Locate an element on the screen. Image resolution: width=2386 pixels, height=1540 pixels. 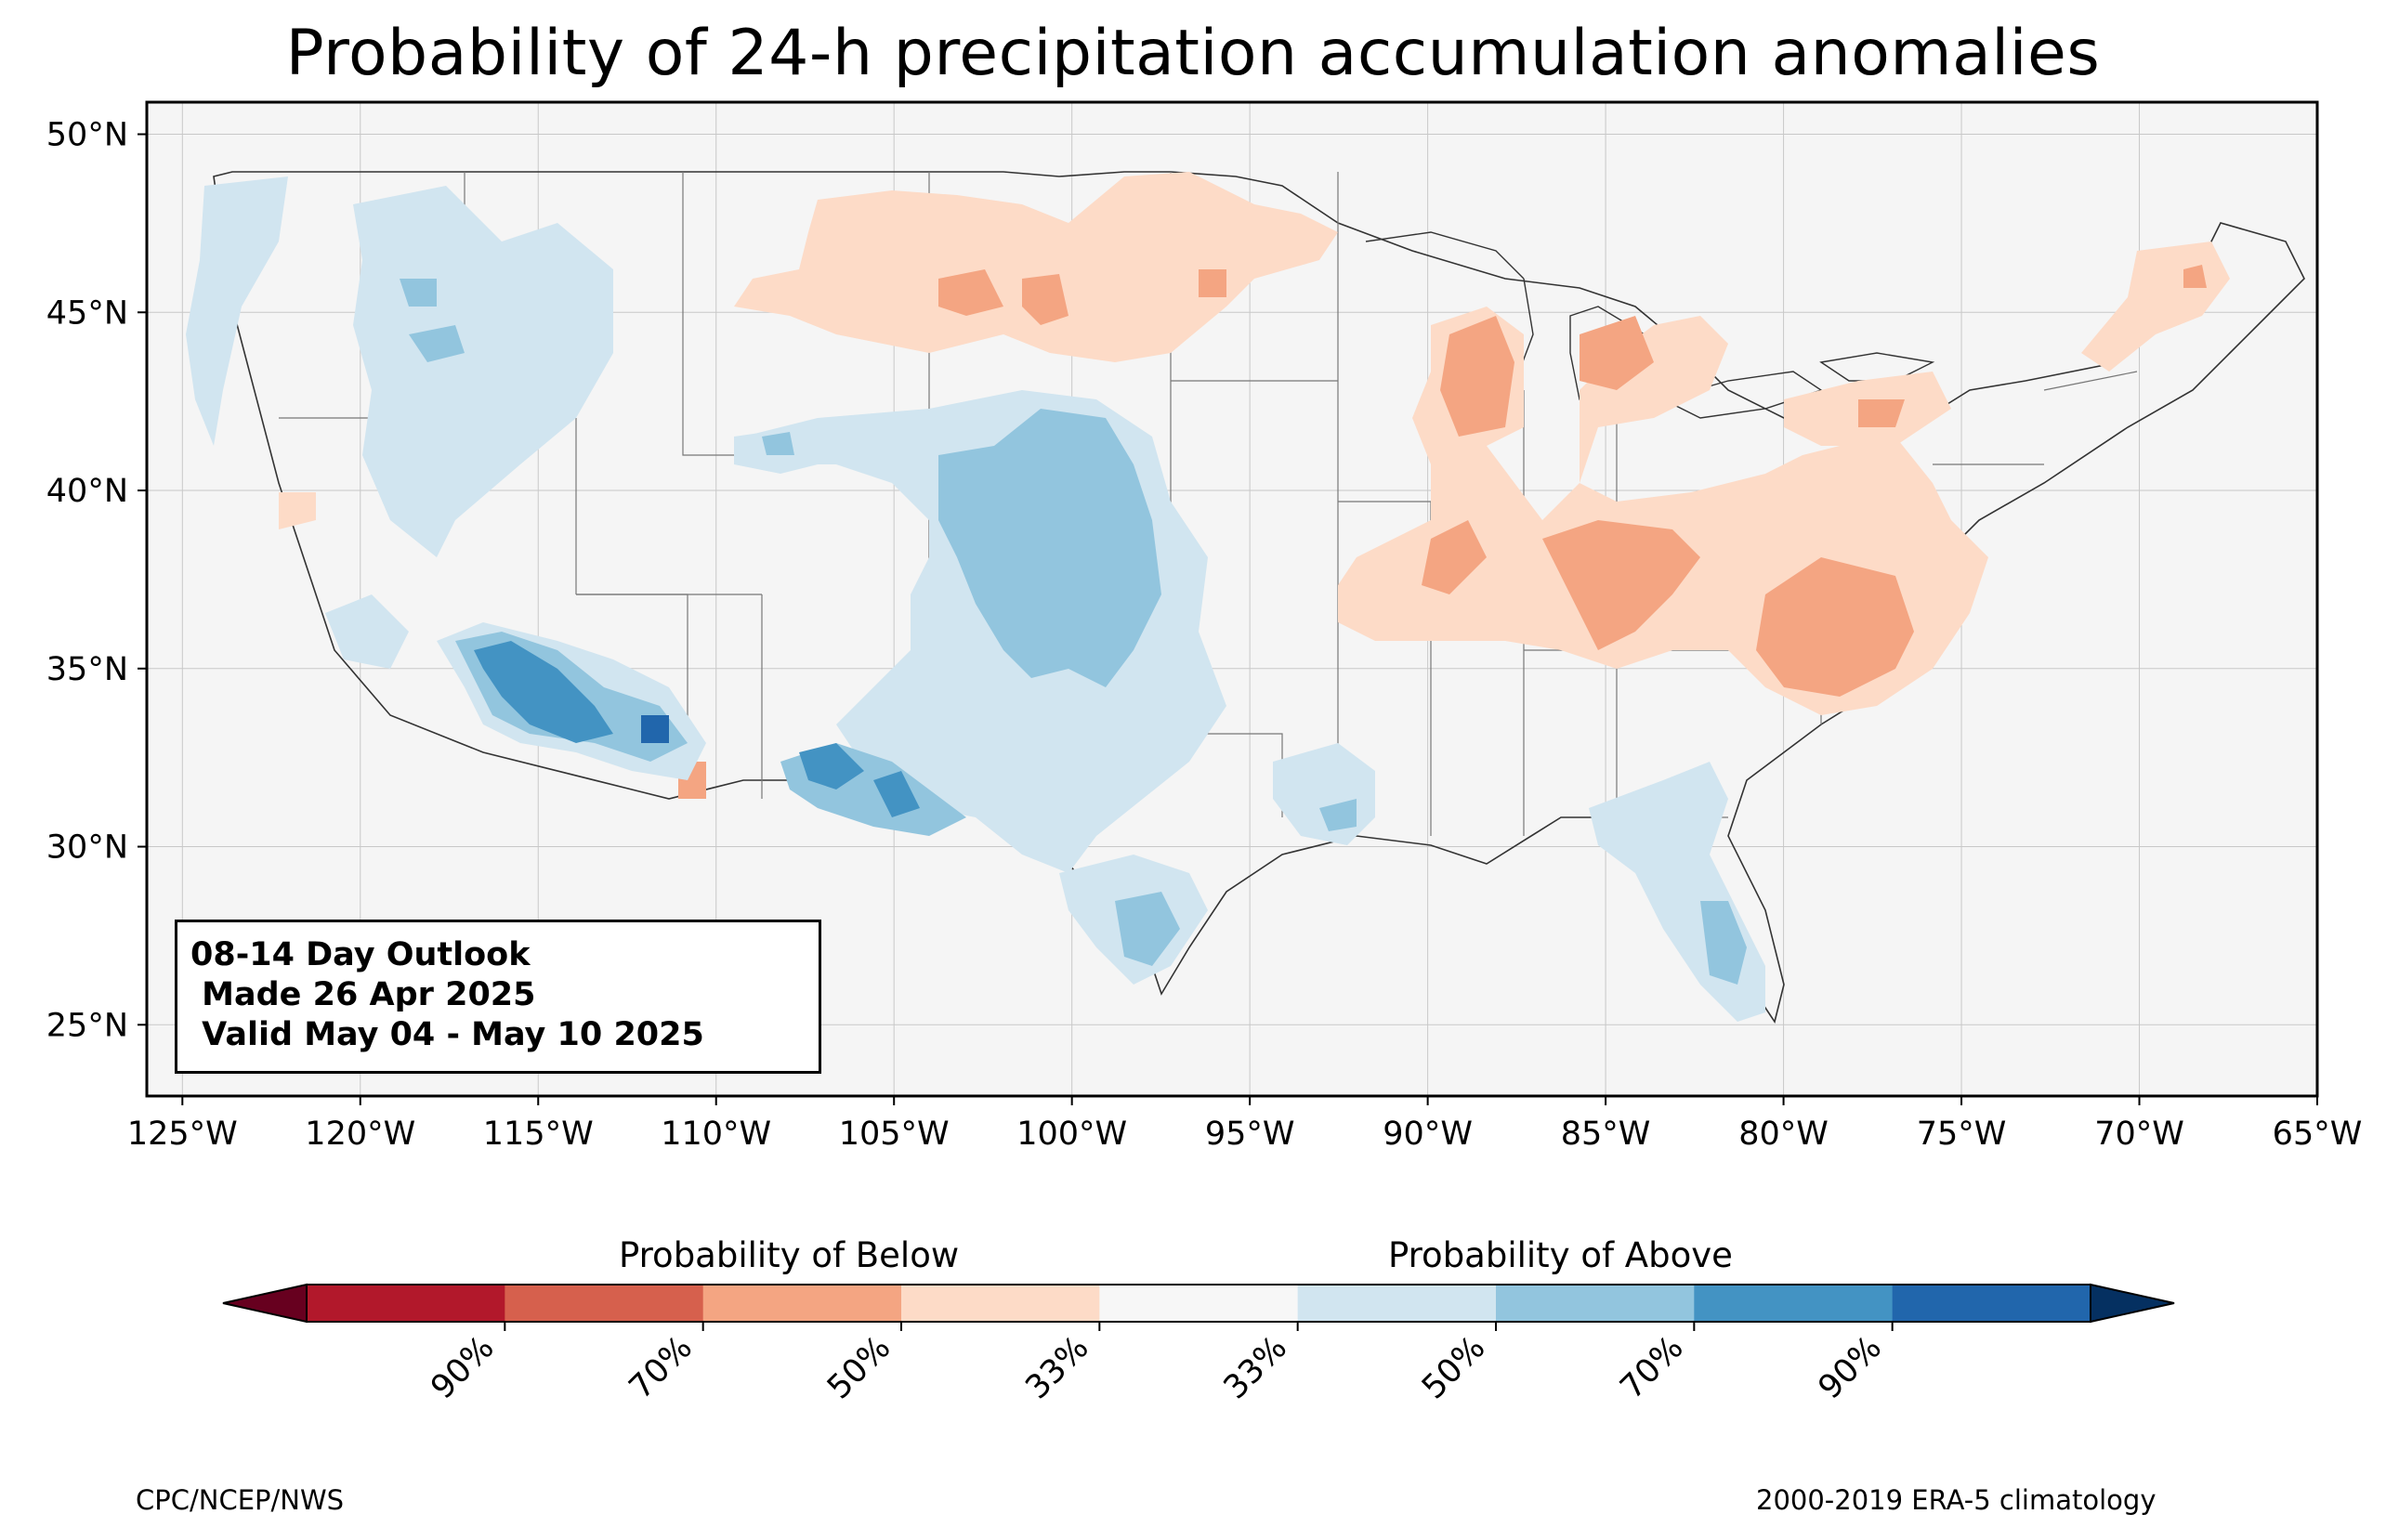
lon-tick-label: 125°W is located at coordinates (182, 1134).